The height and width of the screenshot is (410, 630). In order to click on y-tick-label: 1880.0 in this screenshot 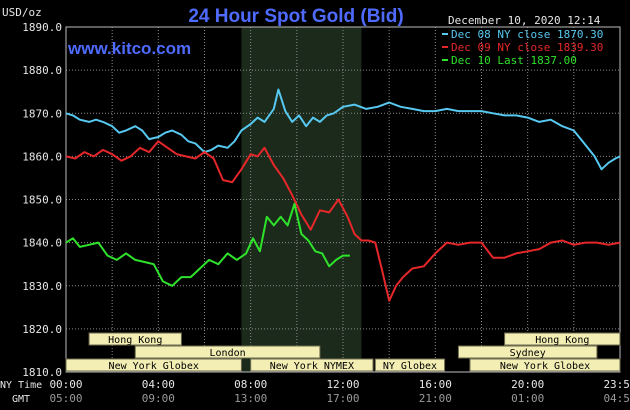, I will do `click(42, 70)`.